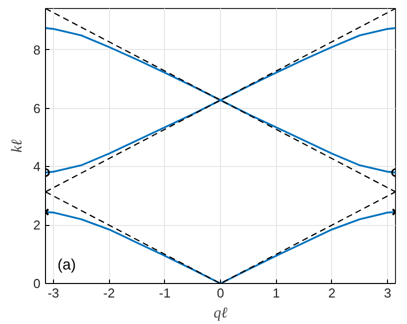 This screenshot has height=324, width=407. What do you see at coordinates (276, 293) in the screenshot?
I see `x-tick-label: 1` at bounding box center [276, 293].